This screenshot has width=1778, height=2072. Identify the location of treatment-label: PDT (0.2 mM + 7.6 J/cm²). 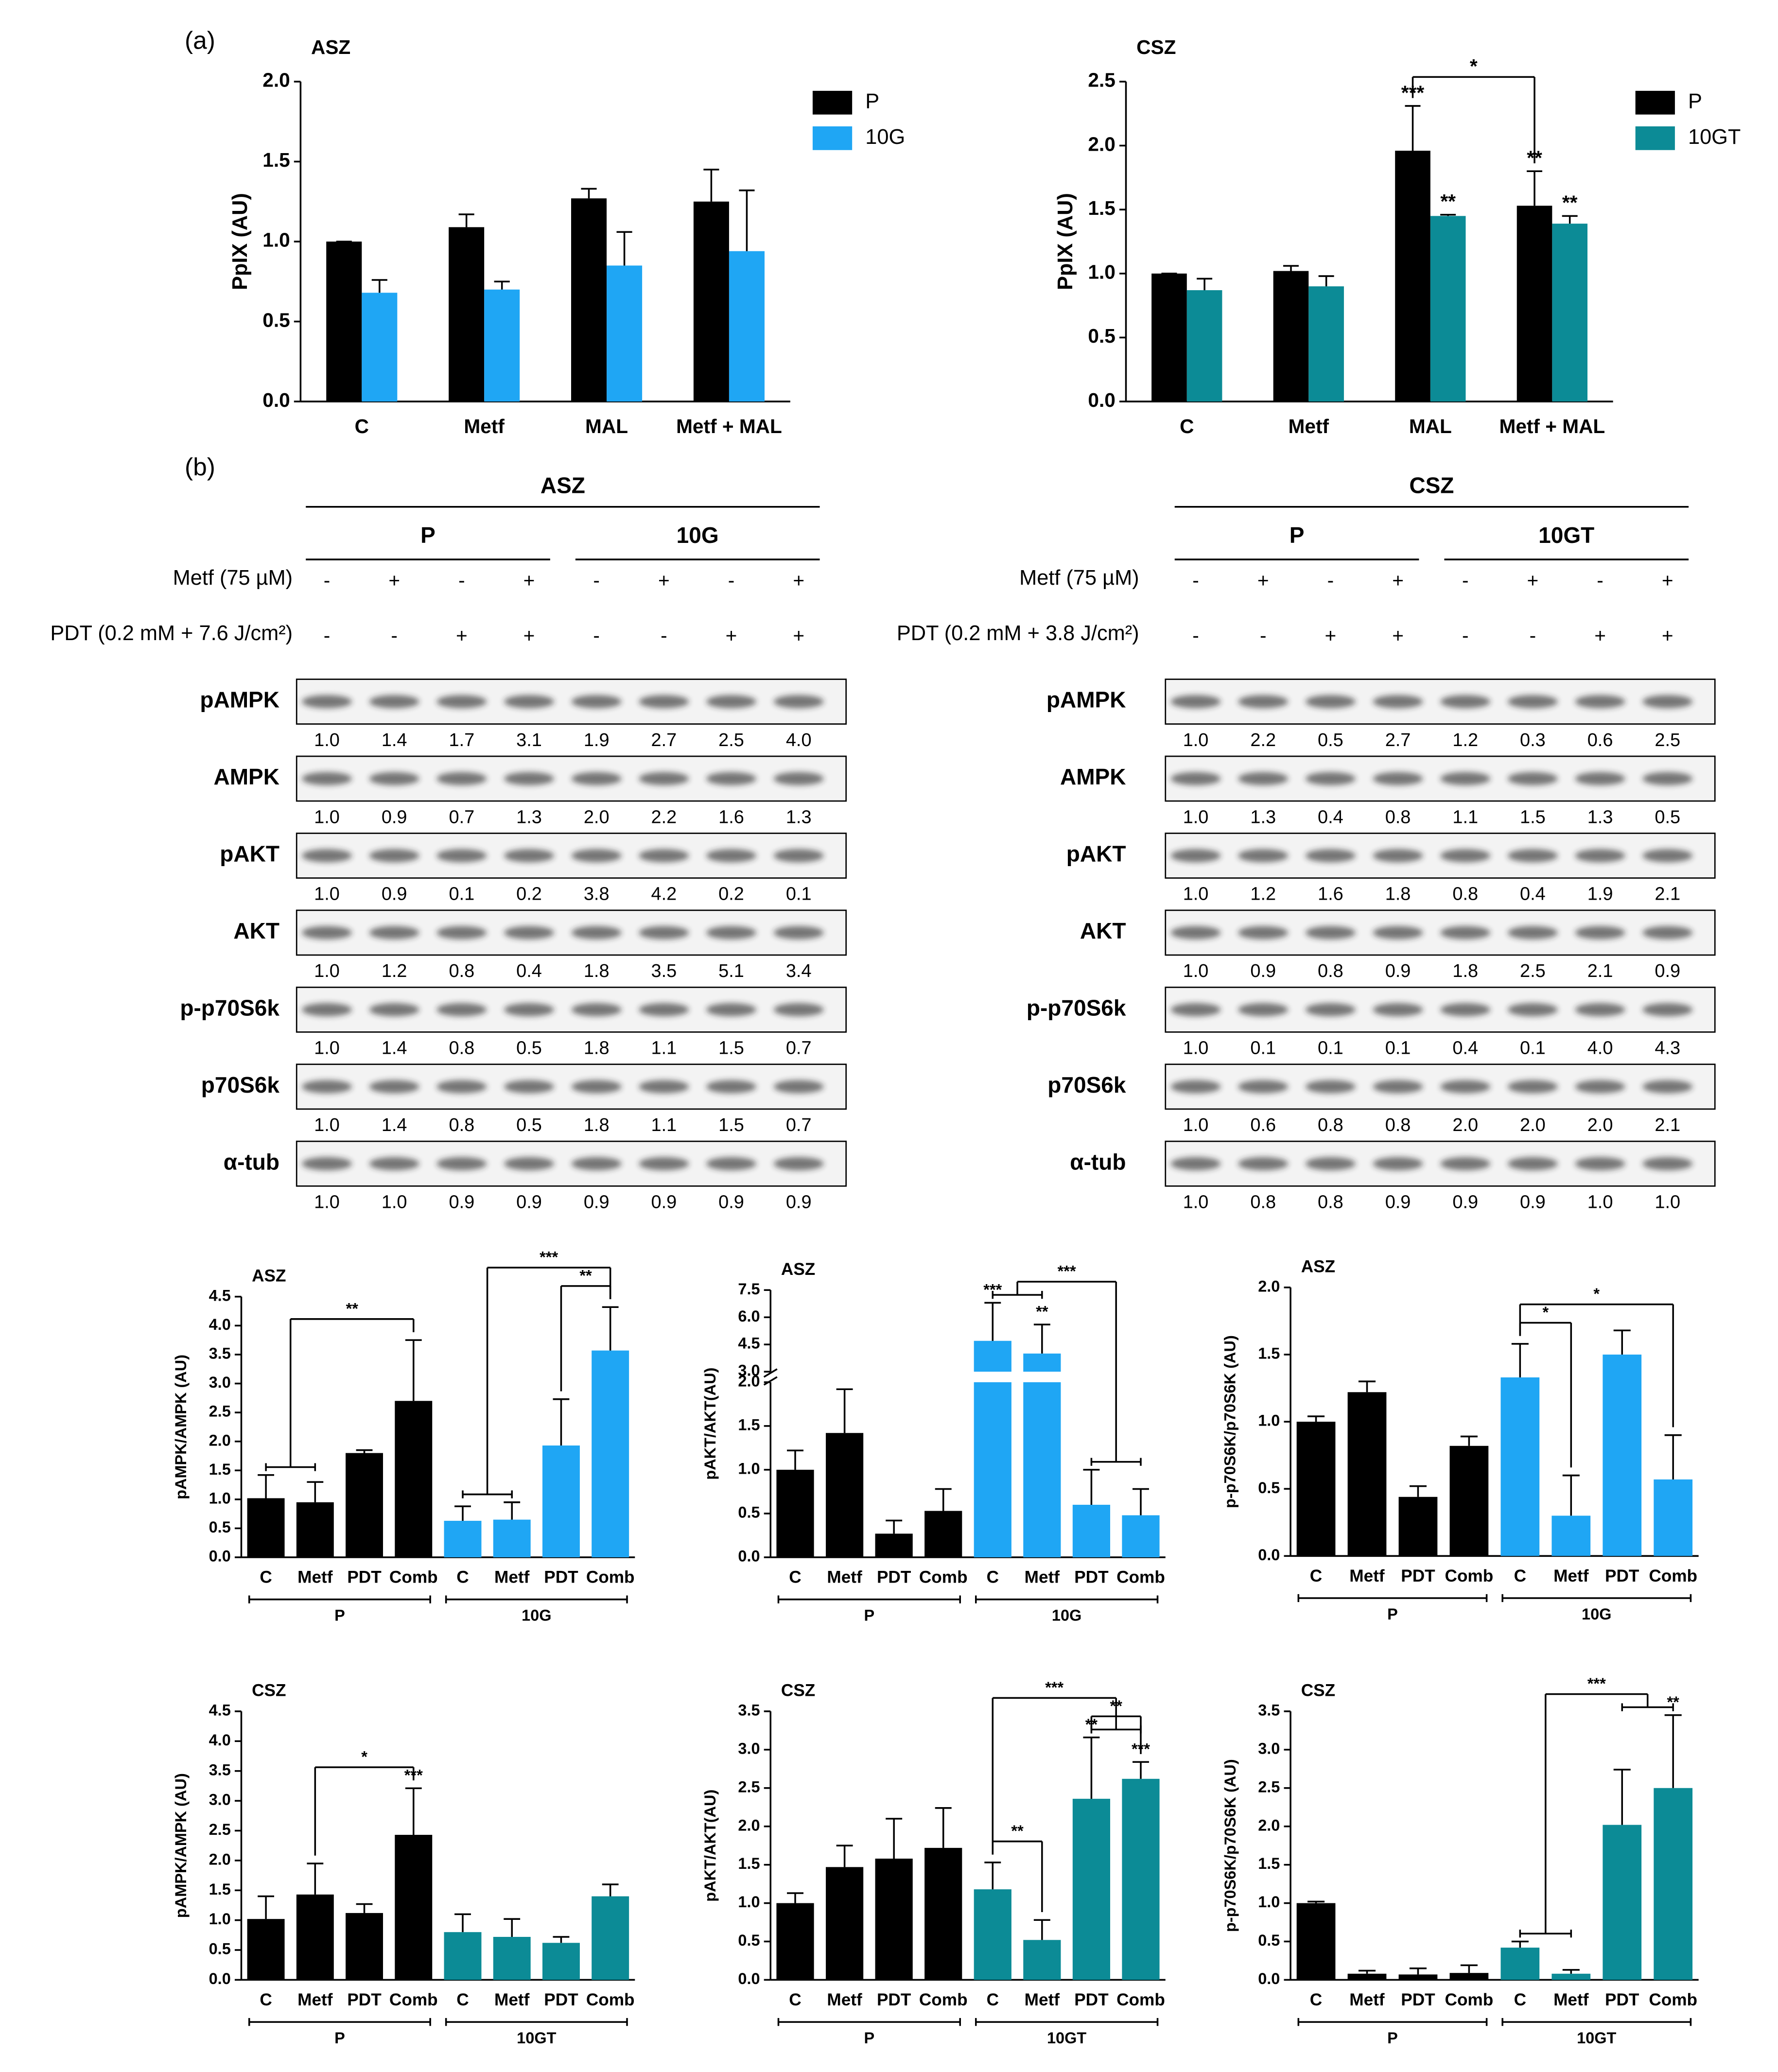
(171, 634).